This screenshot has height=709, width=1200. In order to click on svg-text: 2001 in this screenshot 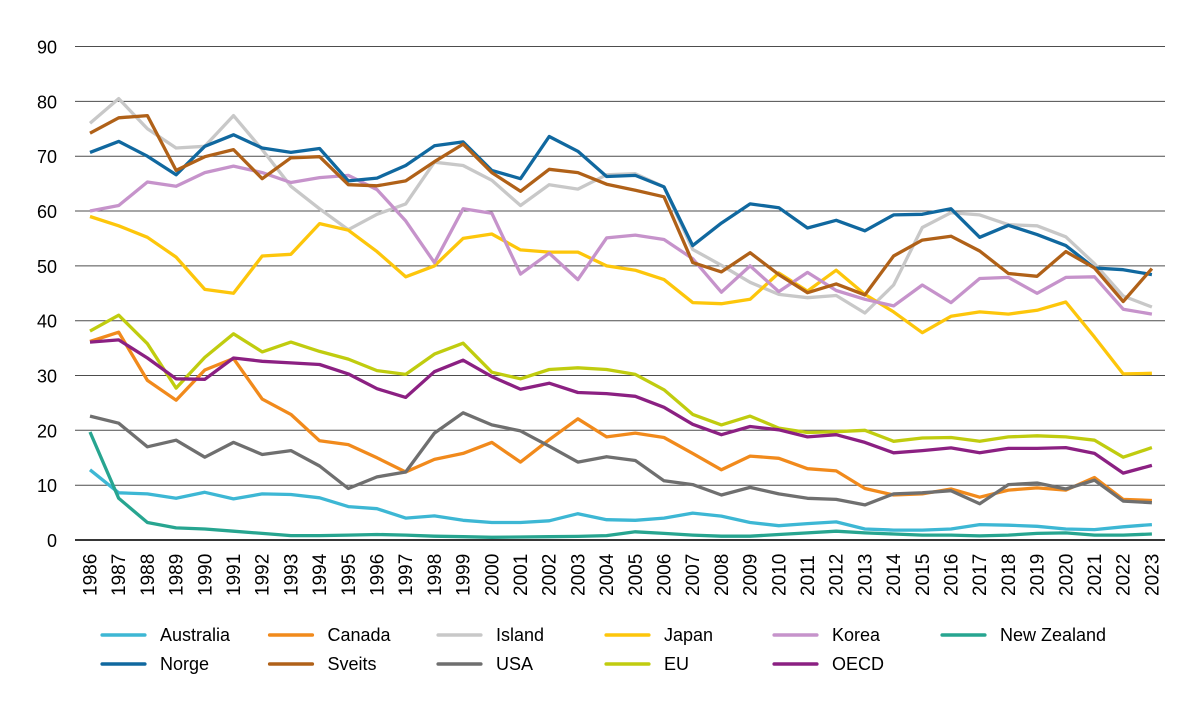, I will do `click(521, 575)`.